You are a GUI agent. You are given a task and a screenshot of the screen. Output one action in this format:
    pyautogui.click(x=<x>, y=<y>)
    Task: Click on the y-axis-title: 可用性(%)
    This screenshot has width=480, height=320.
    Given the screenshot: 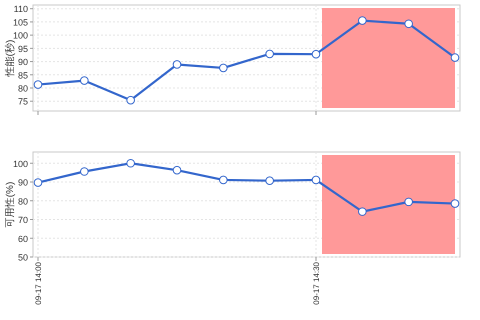 What is the action you would take?
    pyautogui.click(x=10, y=205)
    